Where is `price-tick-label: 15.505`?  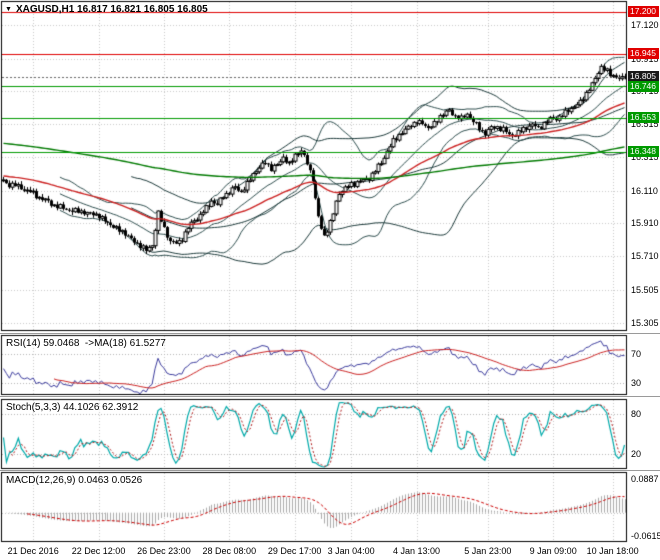 price-tick-label: 15.505 is located at coordinates (645, 289).